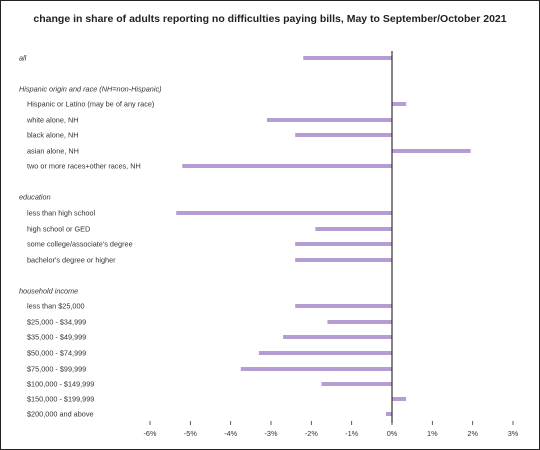  What do you see at coordinates (347, 58) in the screenshot?
I see `bar-all` at bounding box center [347, 58].